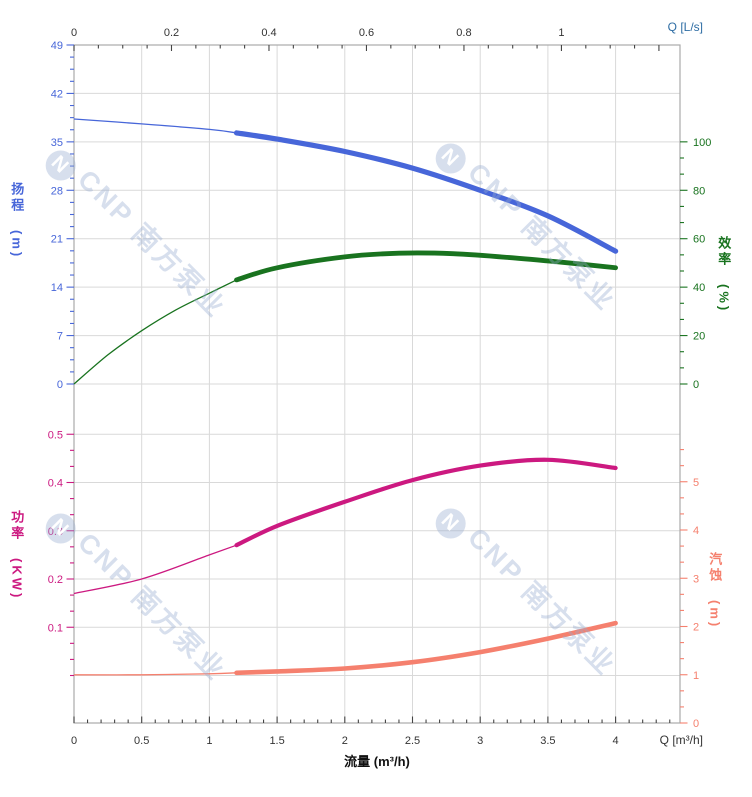 The width and height of the screenshot is (752, 797). Describe the element at coordinates (426, 502) in the screenshot. I see `power-curve` at that location.